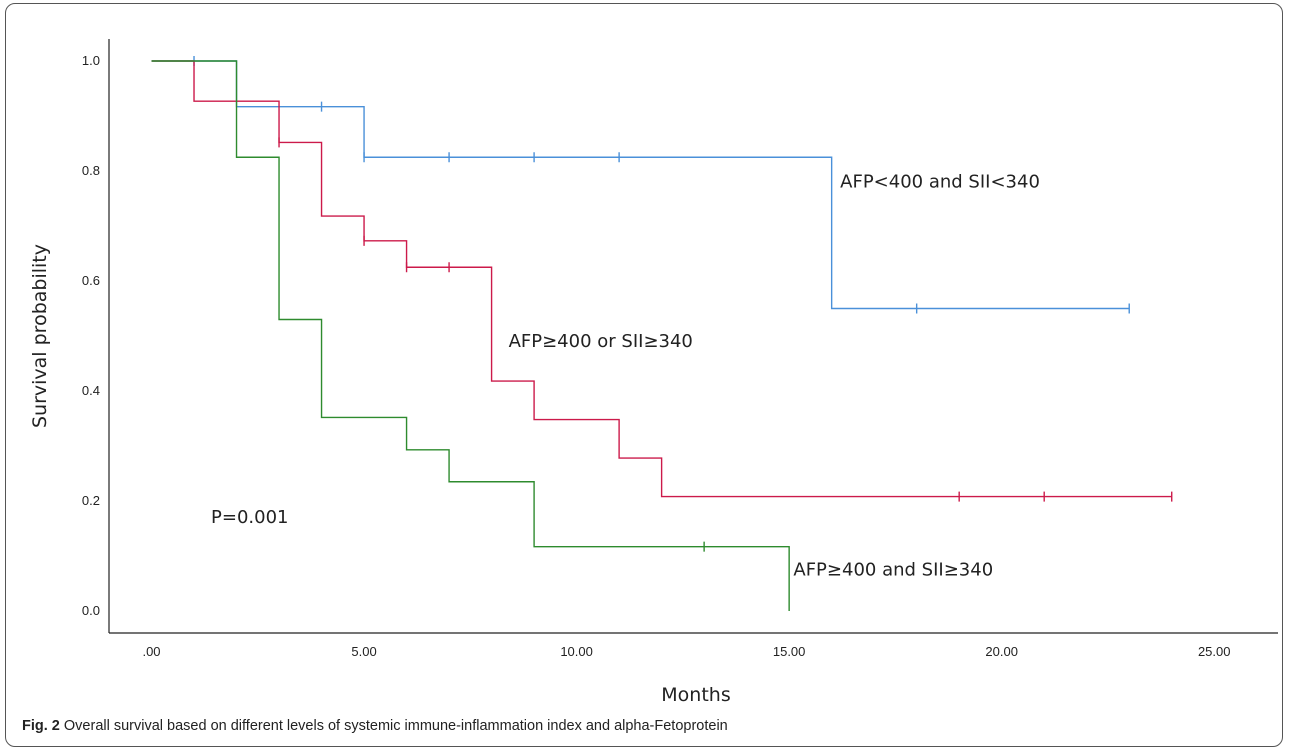  I want to click on y-axis-label: Survival probability, so click(40, 336).